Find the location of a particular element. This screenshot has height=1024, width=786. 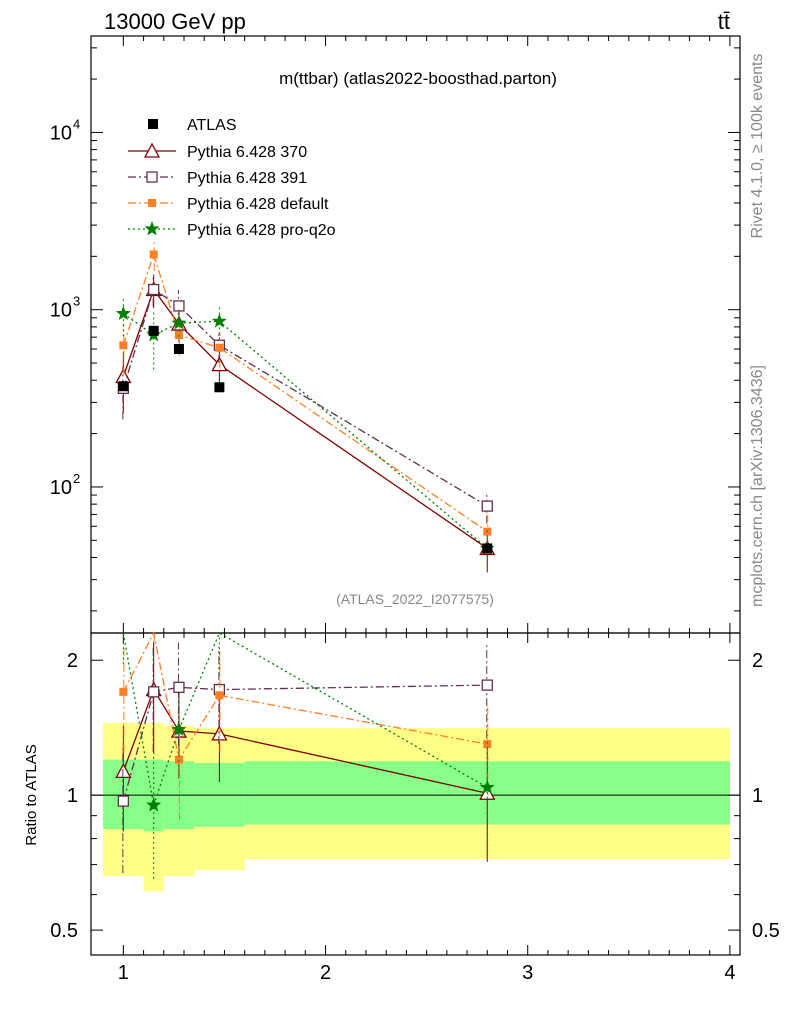

legend-marker-pythia-6-428-default is located at coordinates (152, 203).